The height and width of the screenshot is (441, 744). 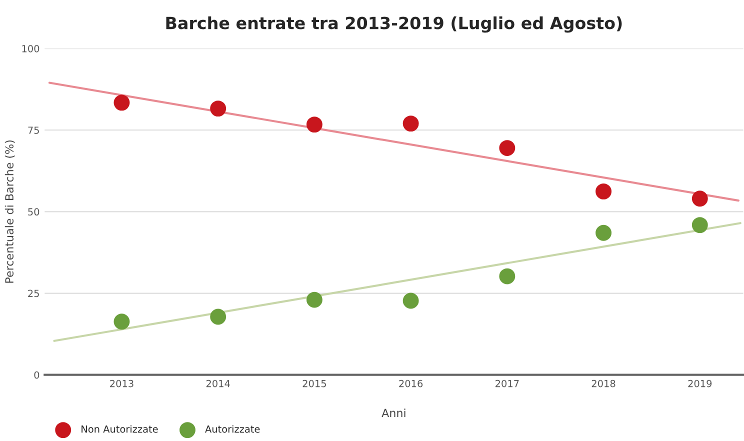 I want to click on chart-title: Barche entrate tra 2013-2019 (Luglio ed Agosto), so click(x=394, y=24).